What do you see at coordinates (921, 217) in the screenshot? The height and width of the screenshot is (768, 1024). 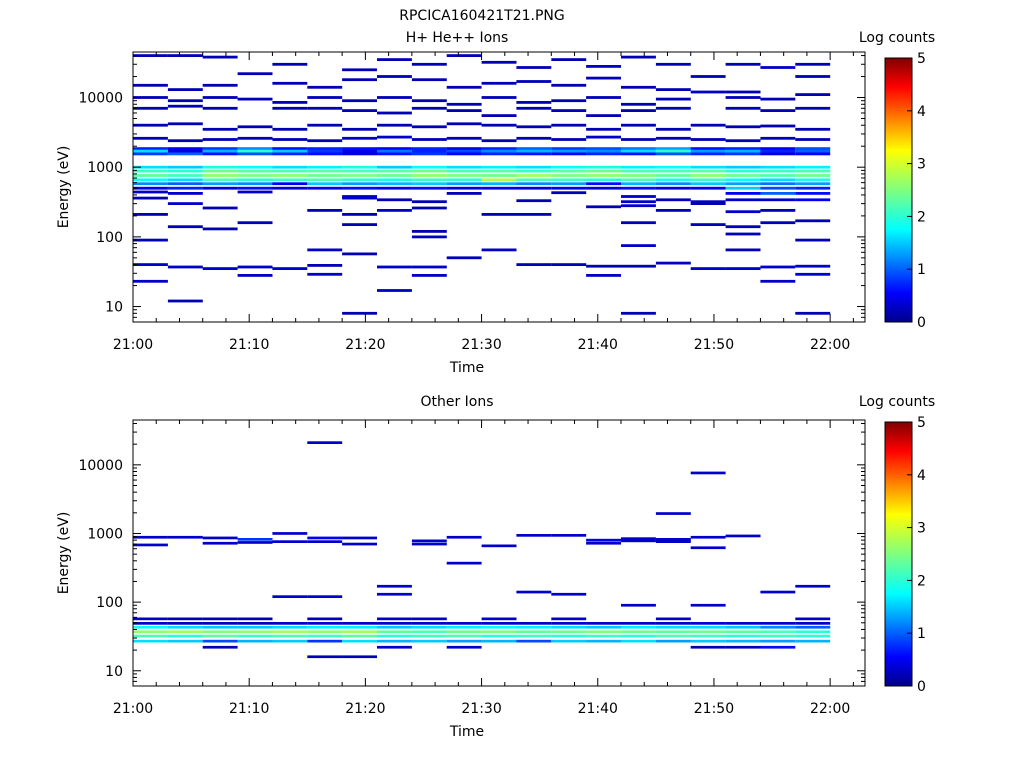 I see `colorbar-tick-label: 2` at bounding box center [921, 217].